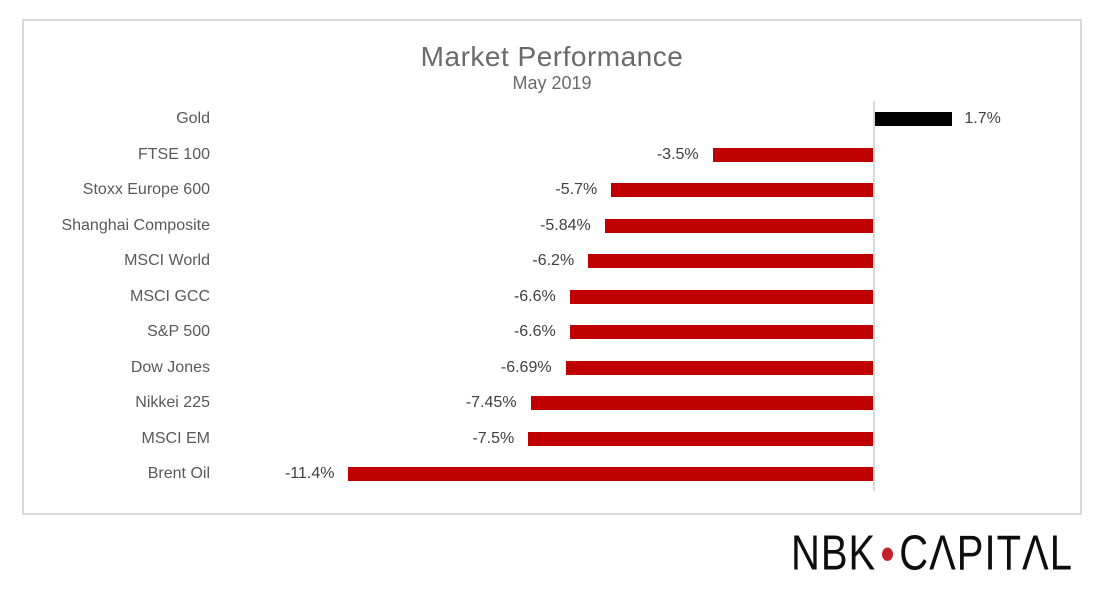  Describe the element at coordinates (178, 331) in the screenshot. I see `category-label: S&P 500` at that location.